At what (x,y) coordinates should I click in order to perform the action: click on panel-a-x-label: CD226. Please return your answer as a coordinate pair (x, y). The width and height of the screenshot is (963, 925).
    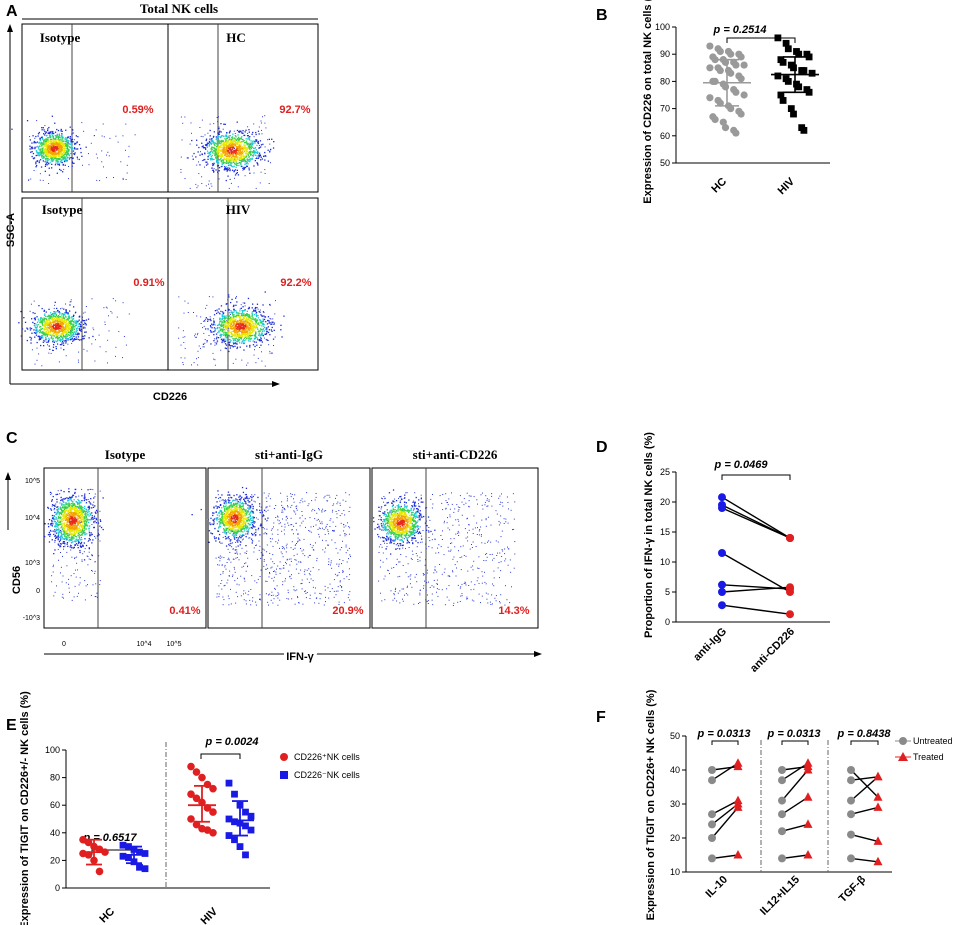
    Looking at the image, I should click on (170, 397).